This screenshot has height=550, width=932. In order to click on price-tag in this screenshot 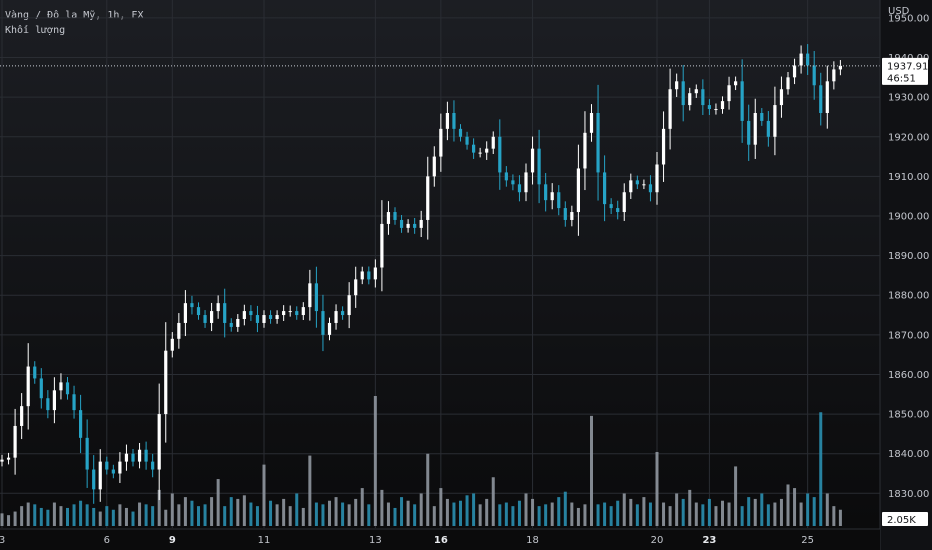, I will do `click(905, 71)`.